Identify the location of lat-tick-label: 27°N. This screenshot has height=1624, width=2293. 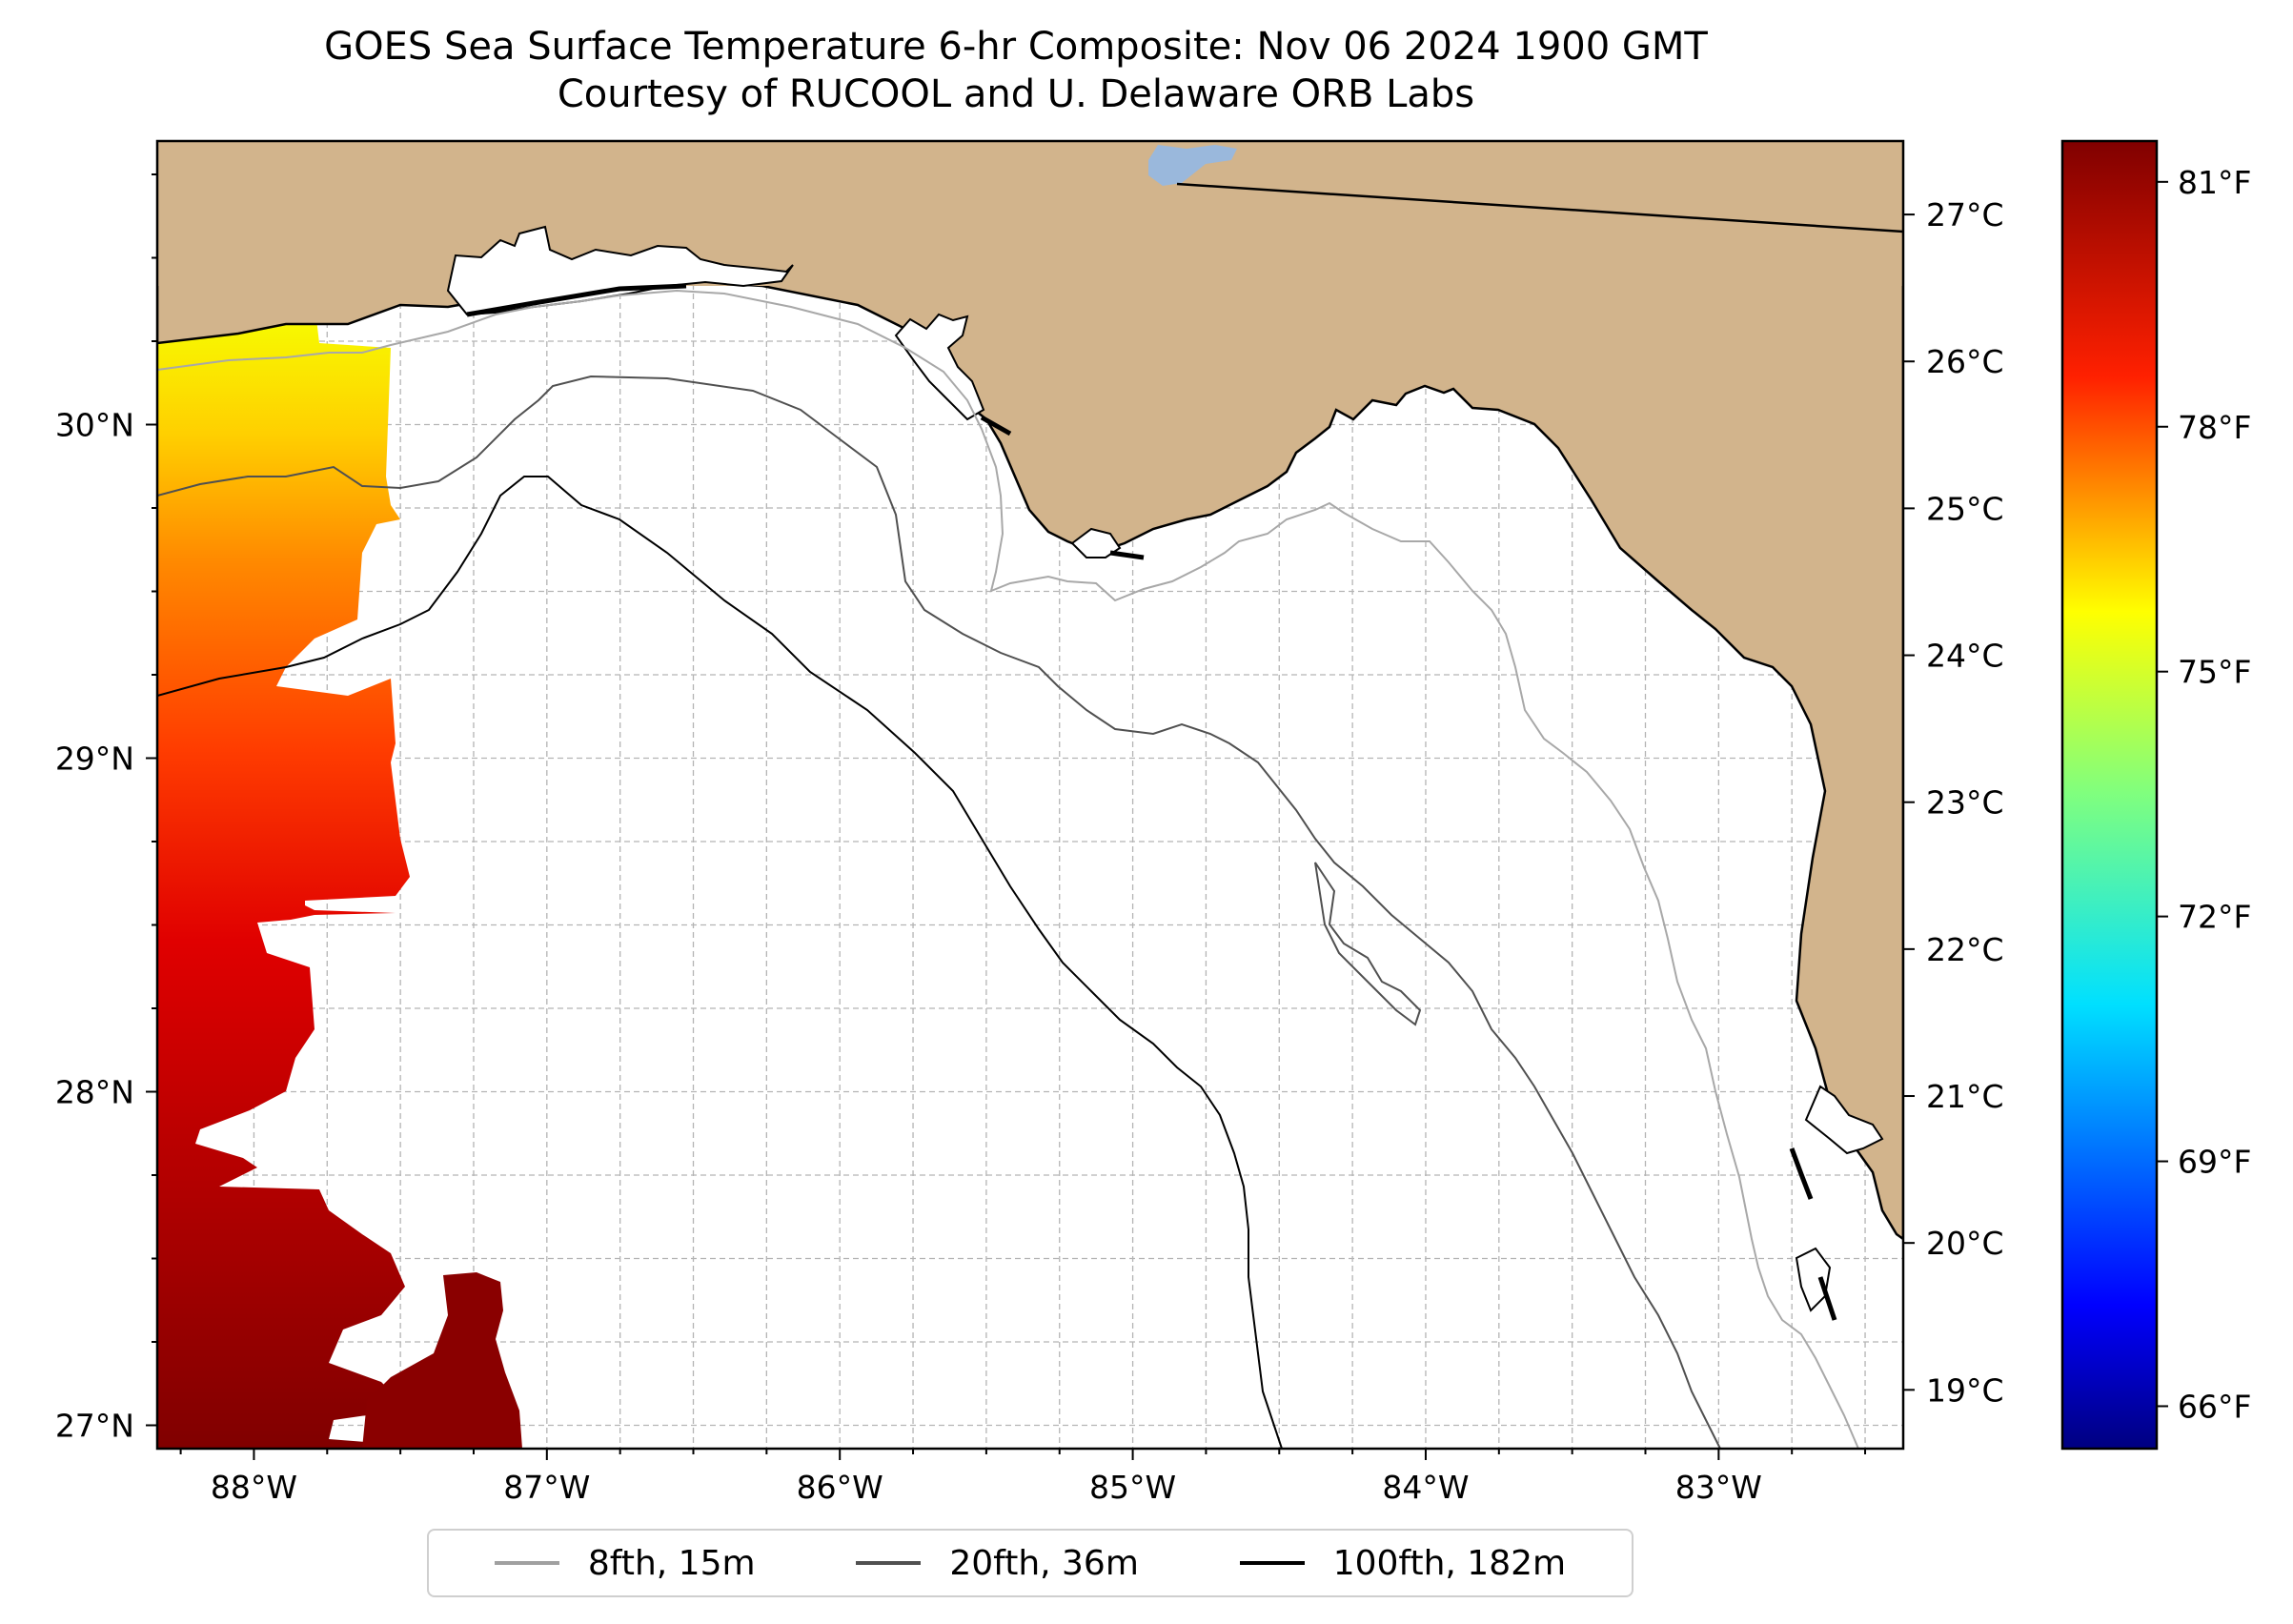
(95, 1426).